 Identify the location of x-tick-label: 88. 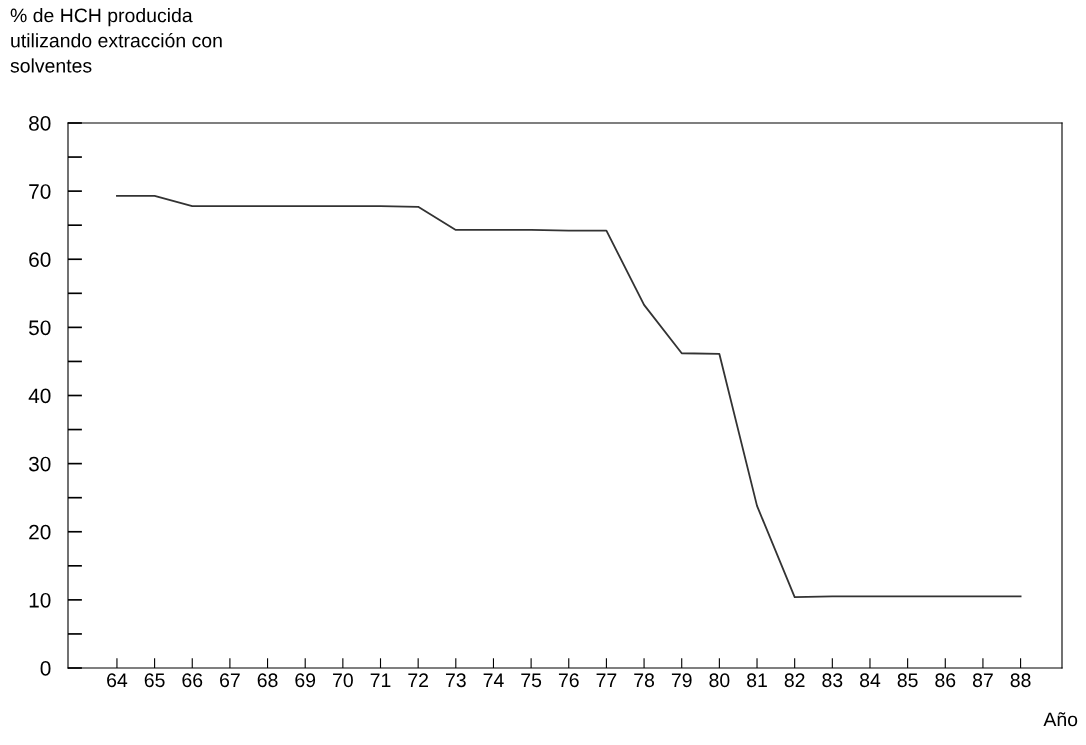
(1020, 680).